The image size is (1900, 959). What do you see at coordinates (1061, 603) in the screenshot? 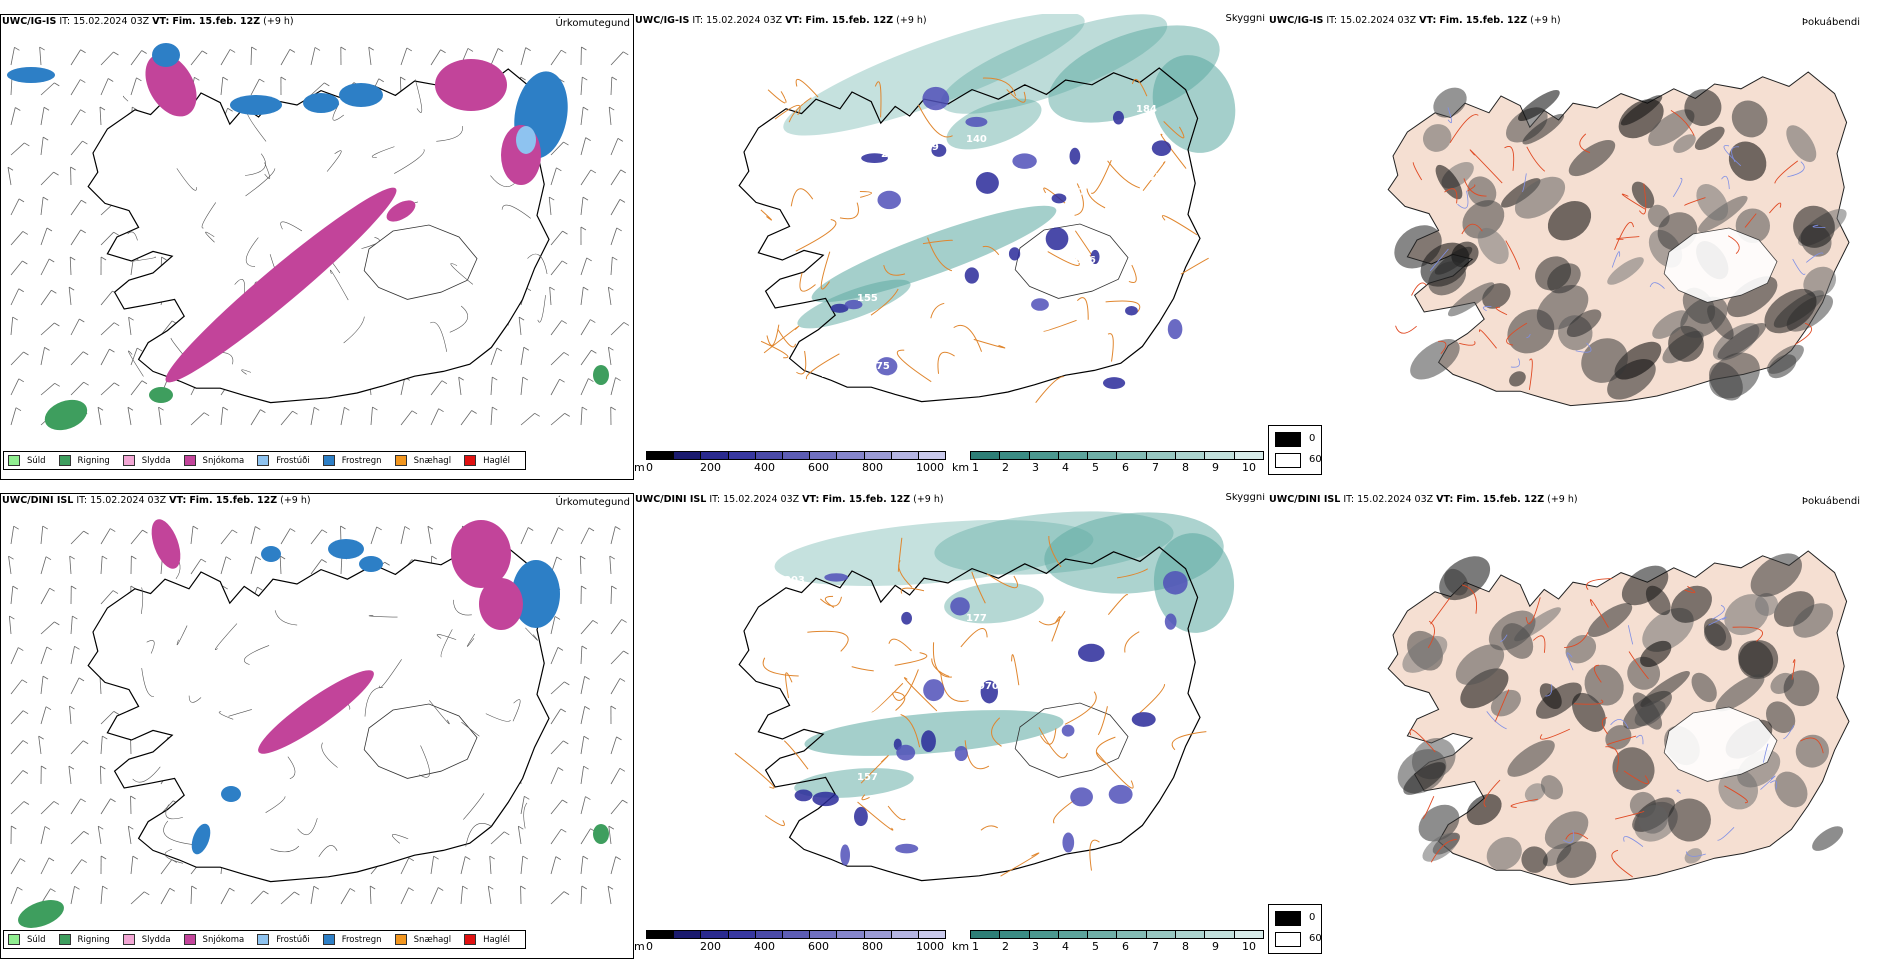
I see `cloud-base-value-label: 163` at bounding box center [1061, 603].